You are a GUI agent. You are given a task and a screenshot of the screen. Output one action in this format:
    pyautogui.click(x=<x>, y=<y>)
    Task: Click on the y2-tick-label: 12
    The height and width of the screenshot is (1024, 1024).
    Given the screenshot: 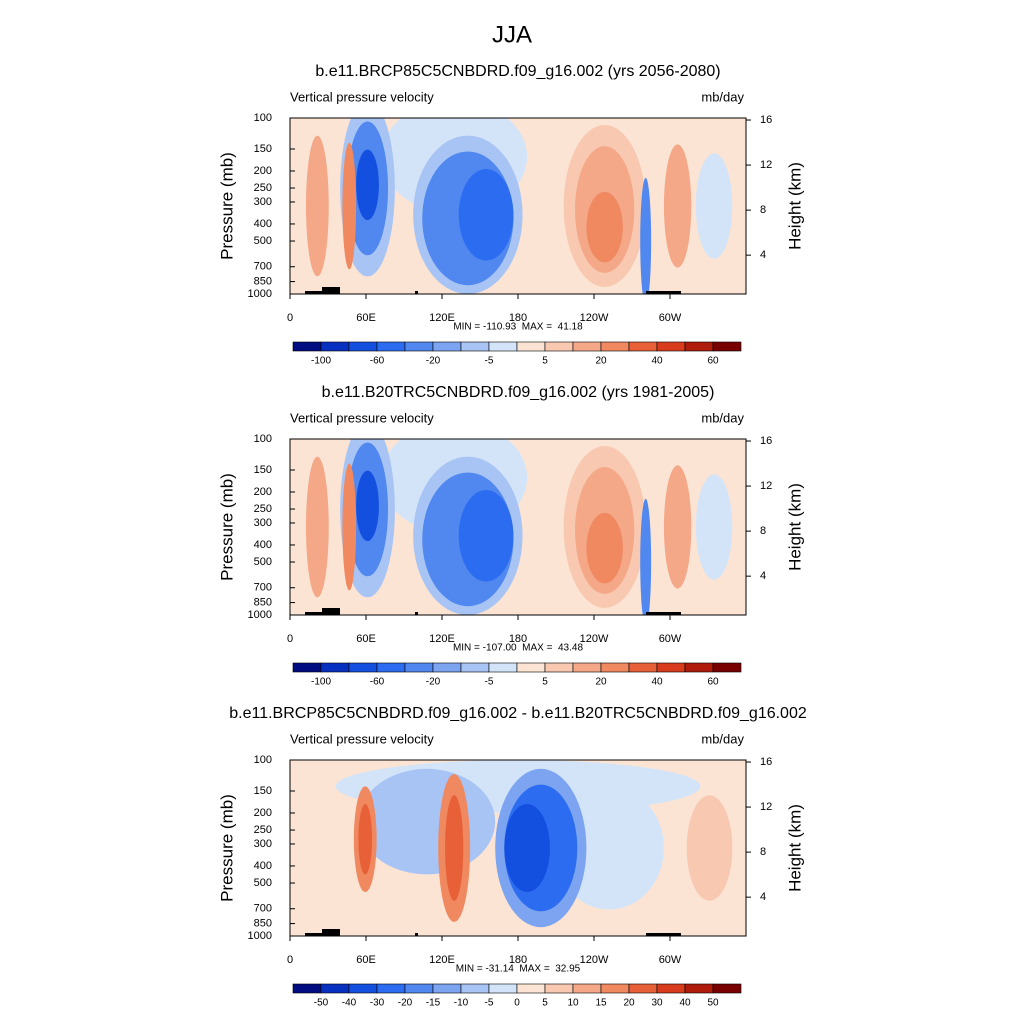 What is the action you would take?
    pyautogui.click(x=766, y=807)
    